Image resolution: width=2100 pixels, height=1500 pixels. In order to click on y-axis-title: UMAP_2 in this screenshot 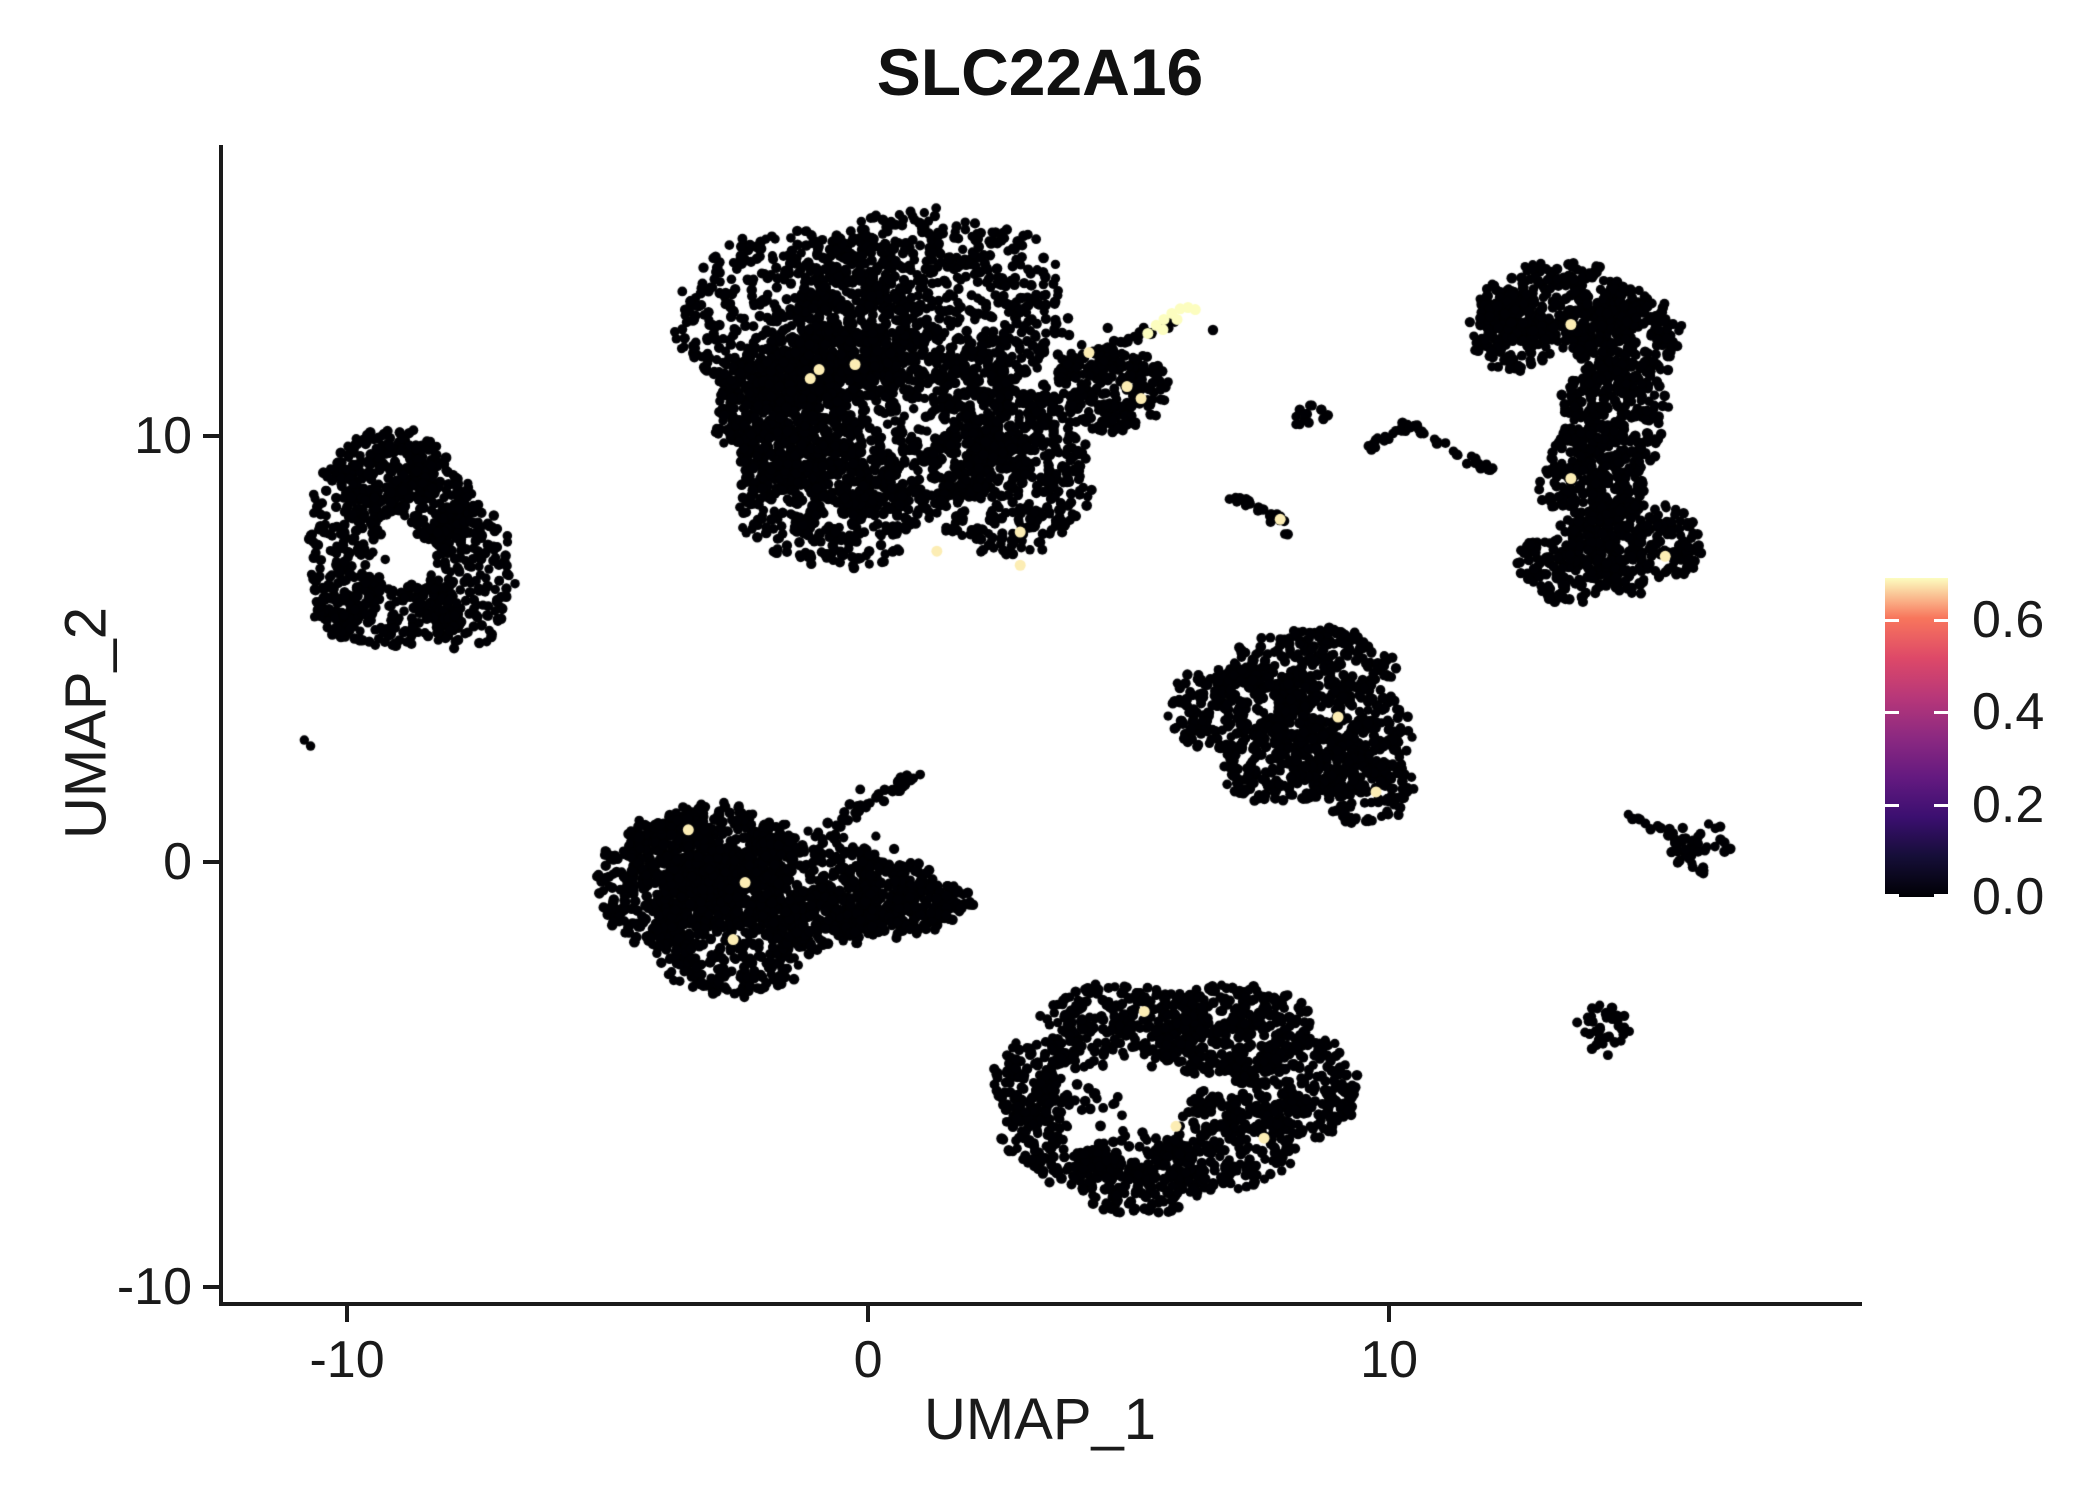, I will do `click(86, 723)`.